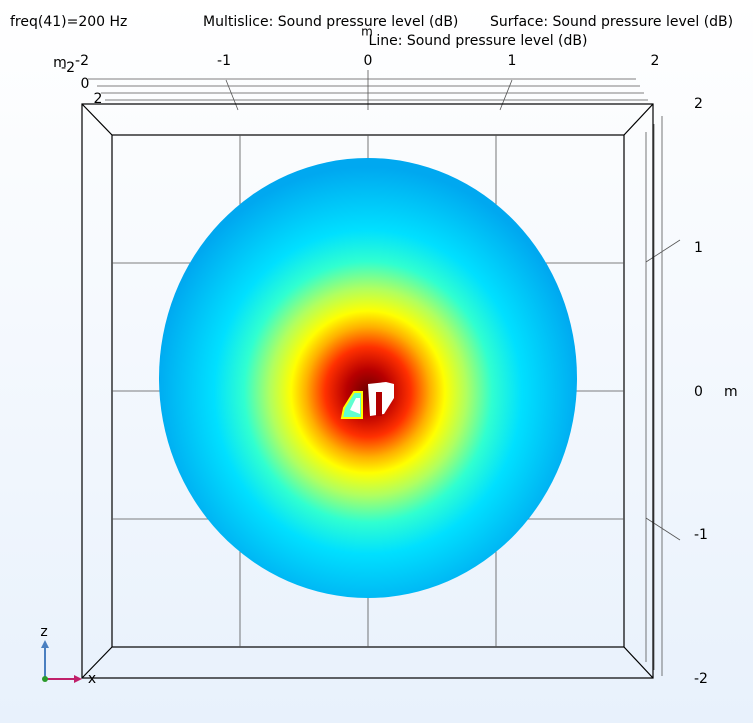  I want to click on plot-title: Multislice: Sound pressure level (dB), so click(330, 22).